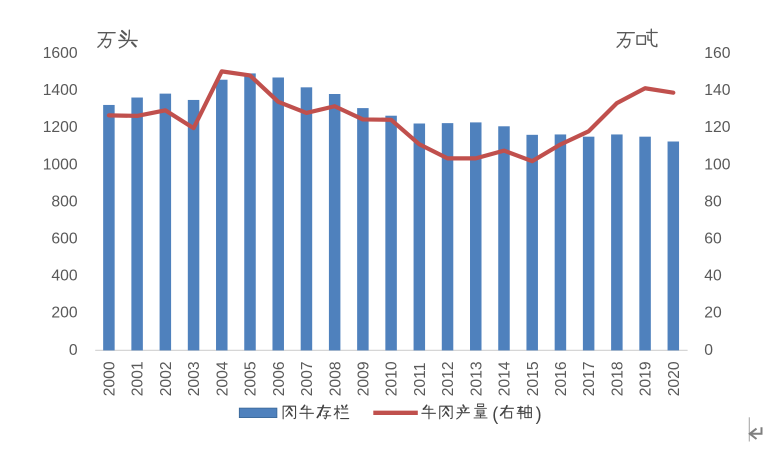 The height and width of the screenshot is (451, 765). I want to click on svg-text: 120, so click(717, 127).